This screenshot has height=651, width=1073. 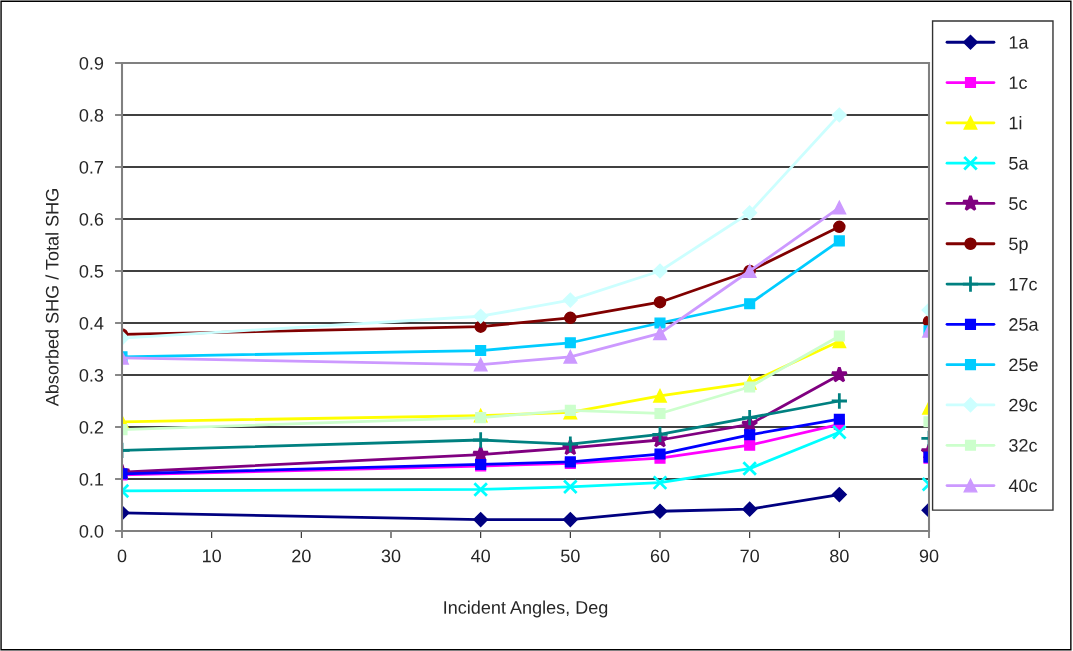 I want to click on legend-label: 17c, so click(x=1023, y=284).